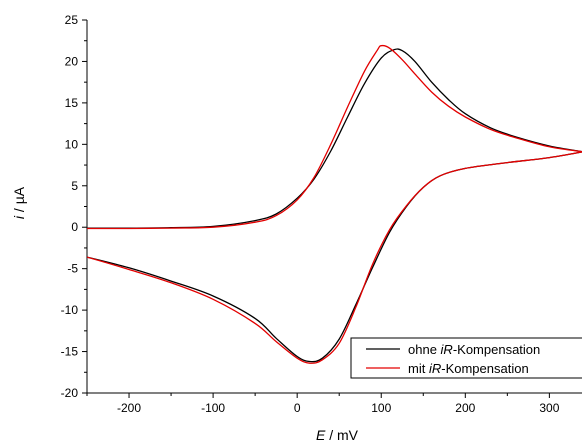 This screenshot has width=582, height=447. Describe the element at coordinates (72, 269) in the screenshot. I see `y-tick-label: -5` at that location.